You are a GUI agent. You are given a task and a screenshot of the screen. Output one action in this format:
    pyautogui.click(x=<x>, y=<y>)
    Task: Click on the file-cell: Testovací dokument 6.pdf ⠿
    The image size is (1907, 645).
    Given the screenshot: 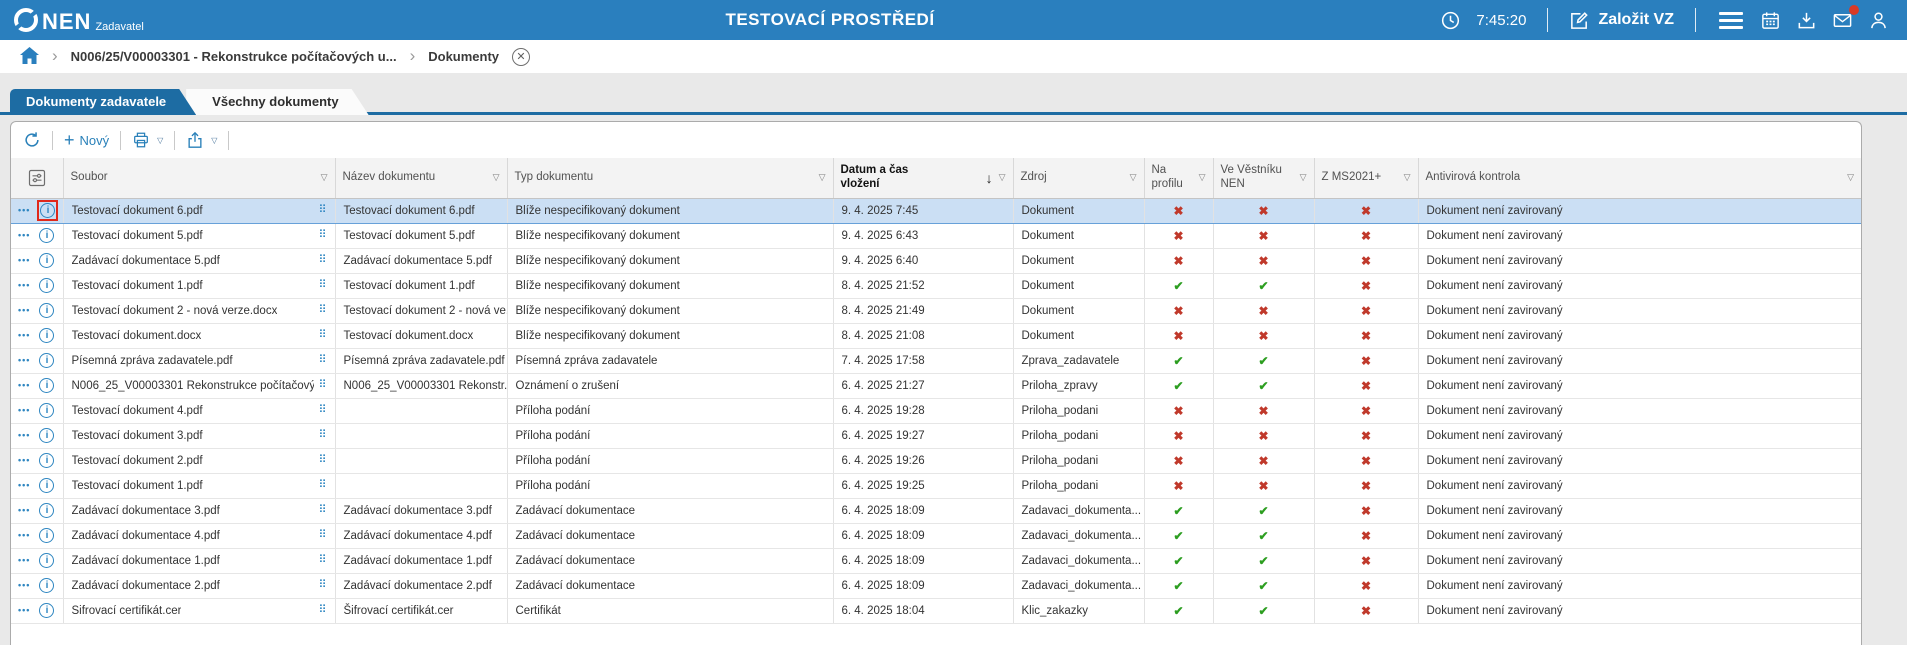 What is the action you would take?
    pyautogui.click(x=198, y=210)
    